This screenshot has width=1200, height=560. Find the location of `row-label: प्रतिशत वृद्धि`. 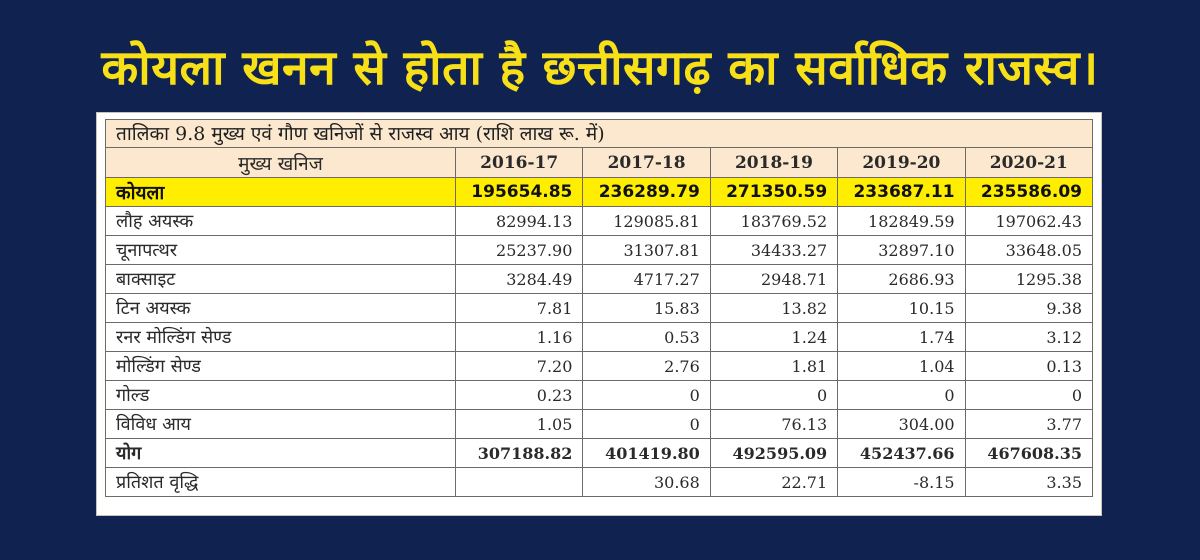

row-label: प्रतिशत वृद्धि is located at coordinates (280, 482).